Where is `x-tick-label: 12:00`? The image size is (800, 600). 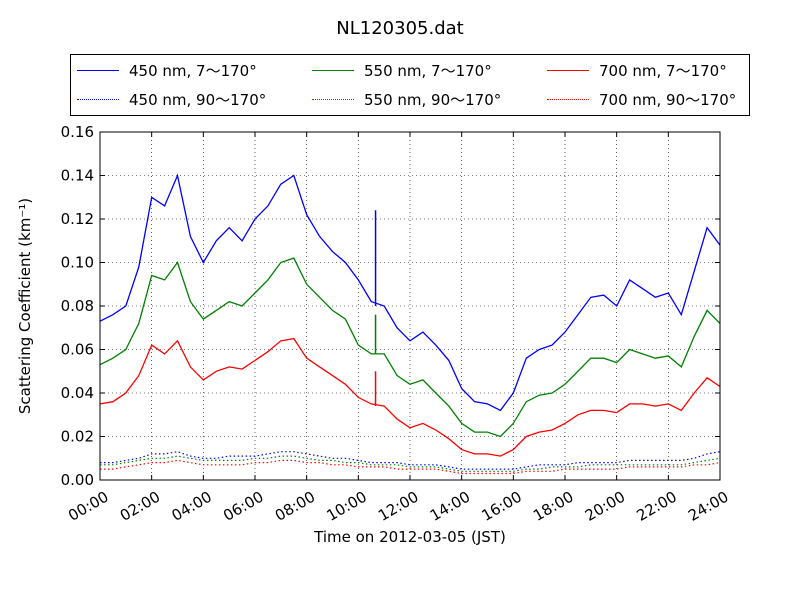
x-tick-label: 12:00 is located at coordinates (398, 506).